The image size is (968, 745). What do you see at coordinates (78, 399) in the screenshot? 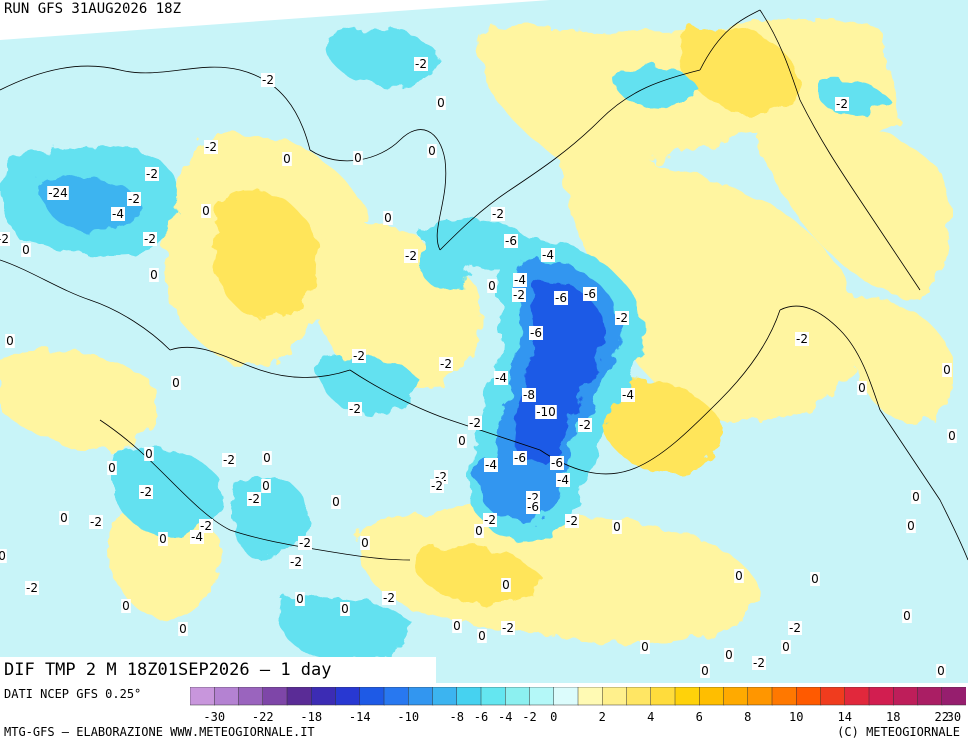
I see `positive-anomaly-west-south` at bounding box center [78, 399].